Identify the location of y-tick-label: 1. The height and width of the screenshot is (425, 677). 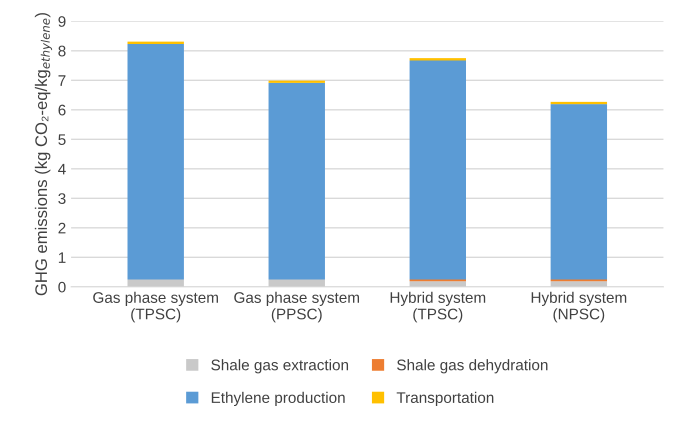
(62, 257).